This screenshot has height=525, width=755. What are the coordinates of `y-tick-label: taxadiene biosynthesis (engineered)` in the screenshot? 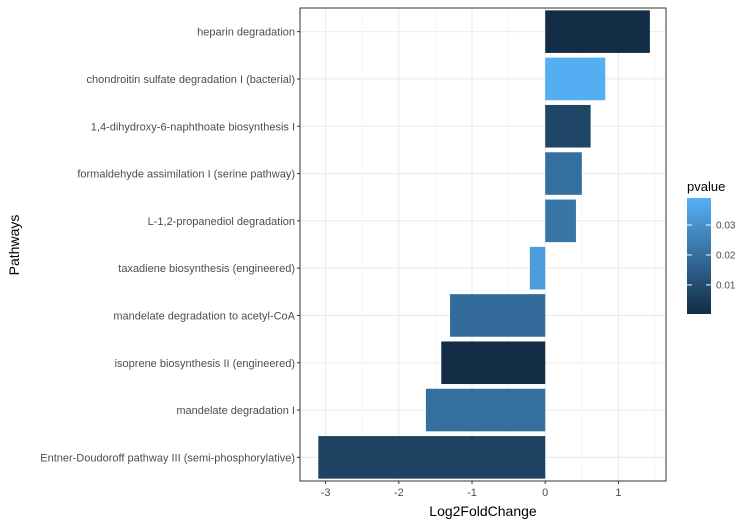 It's located at (206, 269).